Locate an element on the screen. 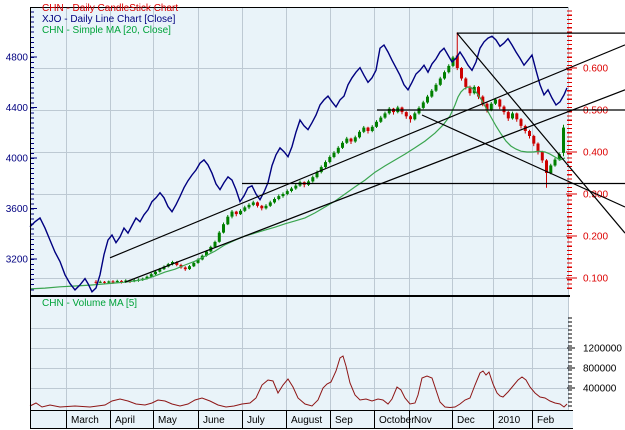 The image size is (625, 430). right-axis-label: 0.300 is located at coordinates (595, 195).